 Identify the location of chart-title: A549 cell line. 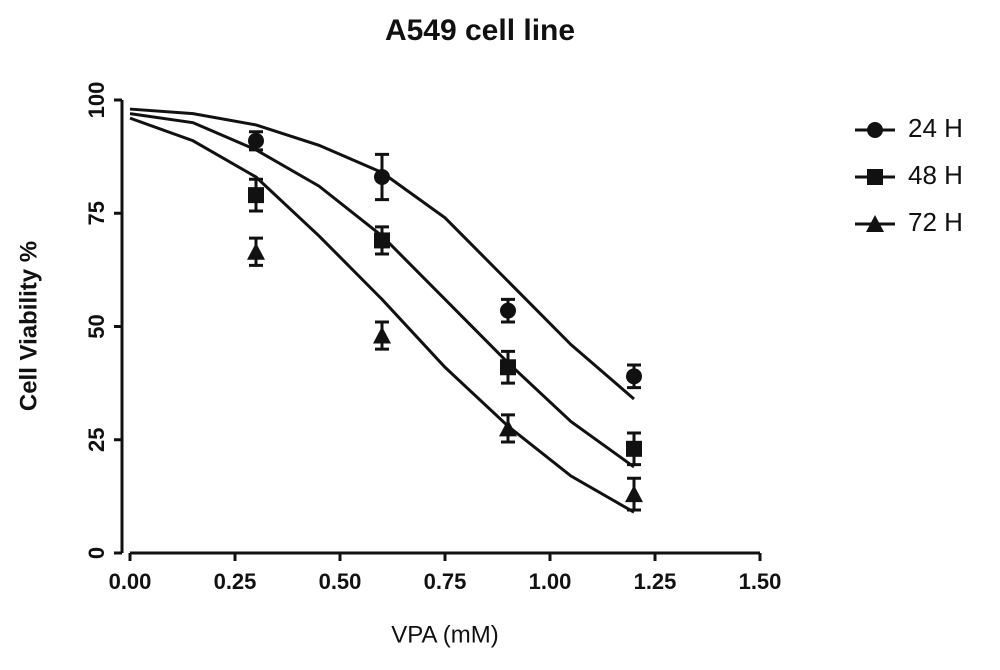
(480, 30).